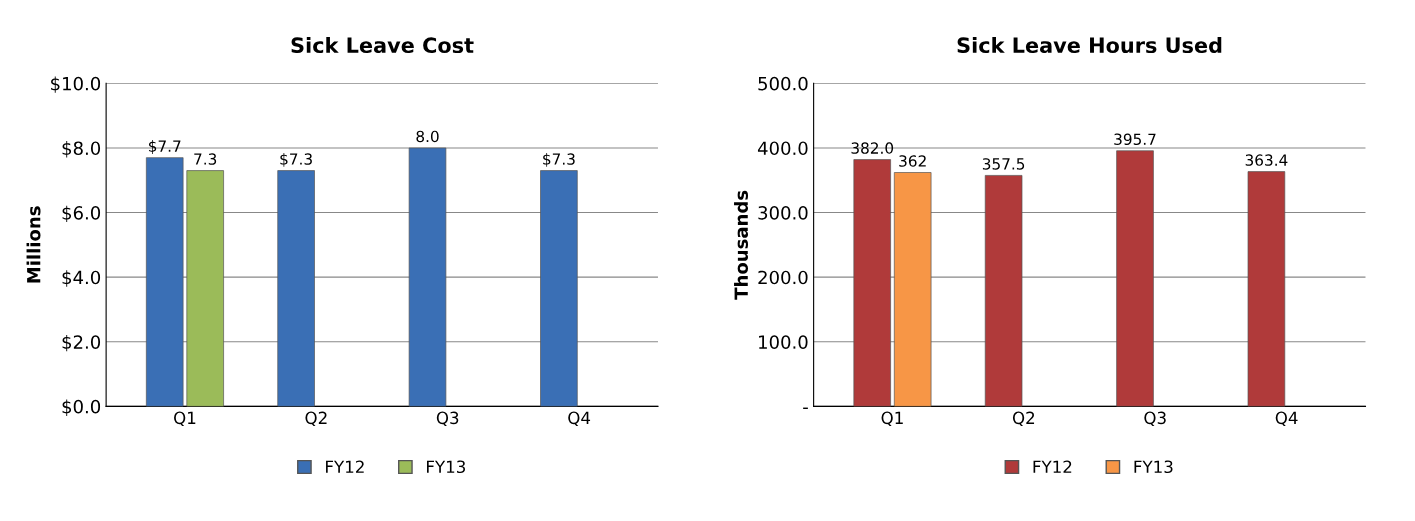  What do you see at coordinates (427, 136) in the screenshot?
I see `data-label: 8.0` at bounding box center [427, 136].